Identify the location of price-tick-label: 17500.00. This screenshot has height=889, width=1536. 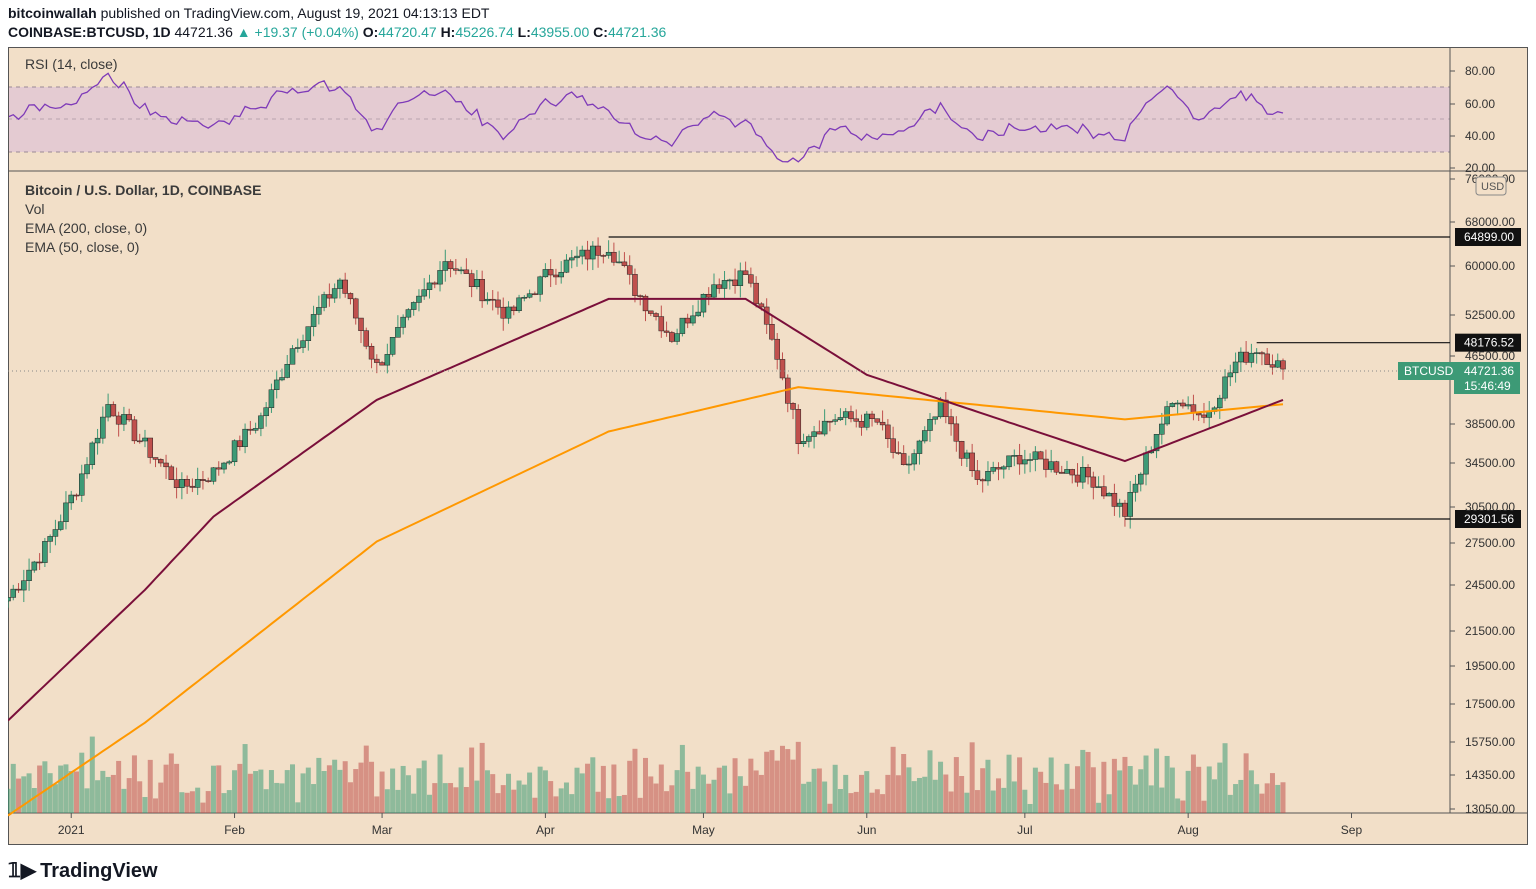
(1490, 704).